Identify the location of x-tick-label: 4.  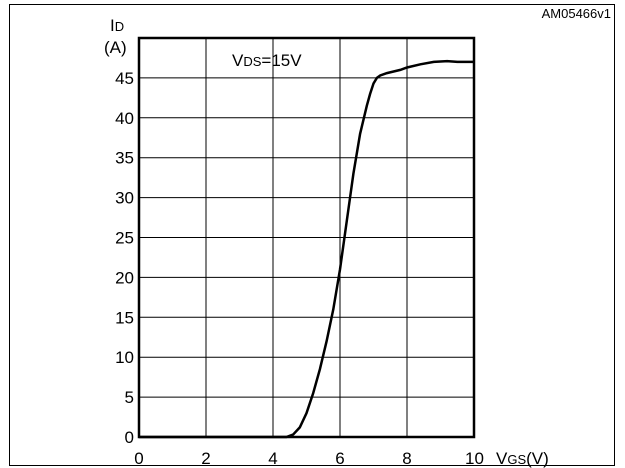
(272, 458).